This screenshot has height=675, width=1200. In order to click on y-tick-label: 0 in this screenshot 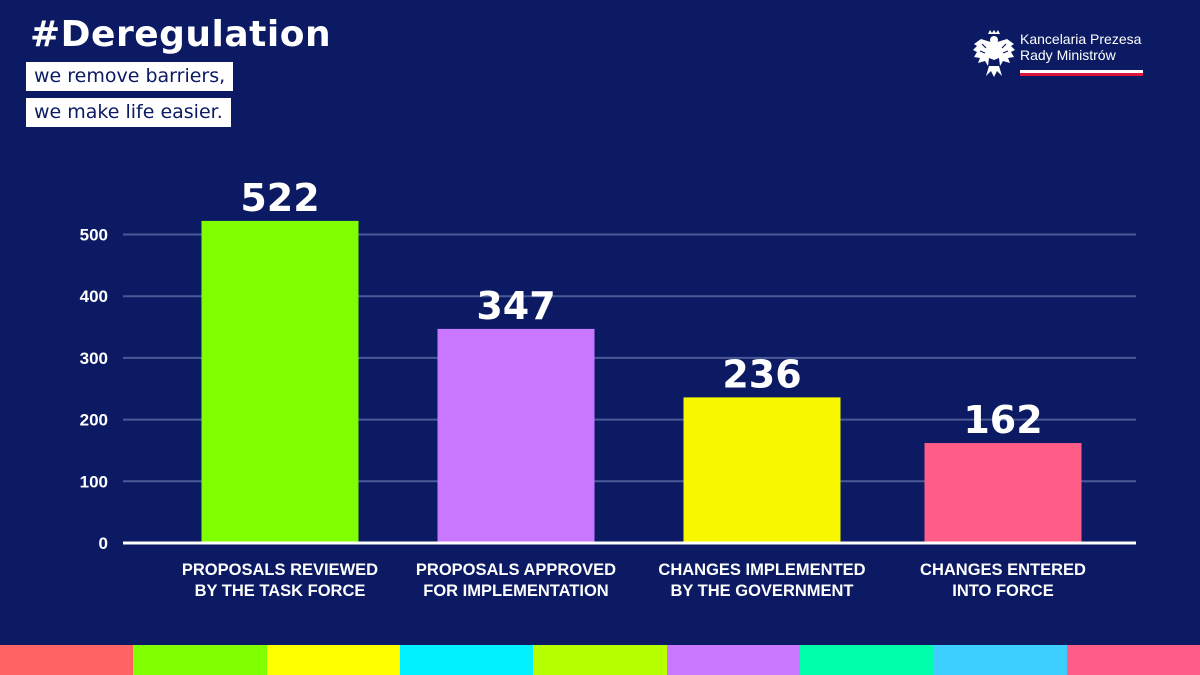, I will do `click(103, 543)`.